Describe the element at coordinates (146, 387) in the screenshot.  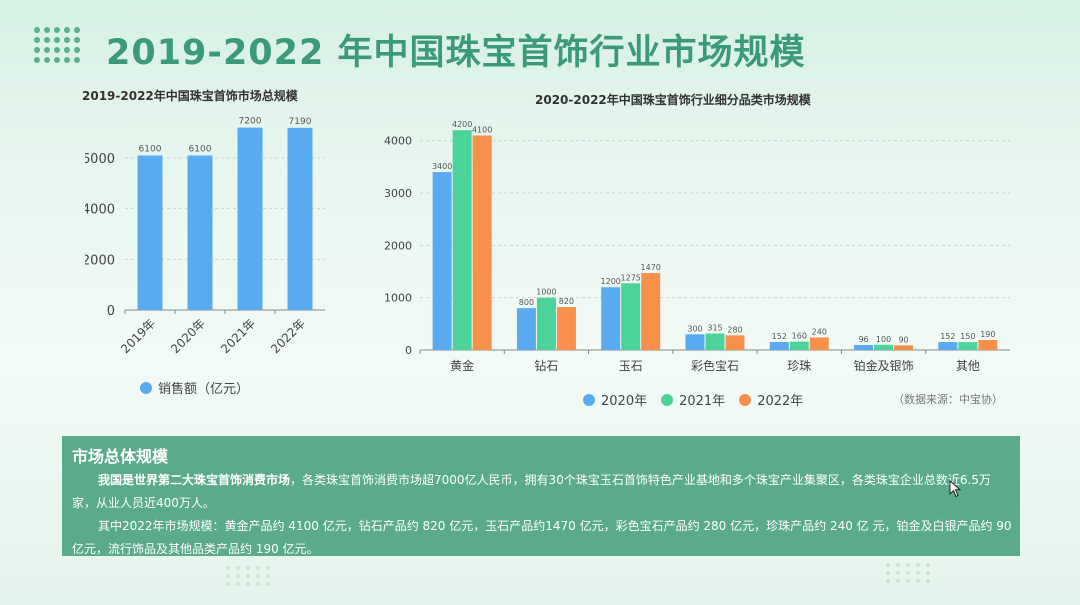
I see `legend-dot-sales` at that location.